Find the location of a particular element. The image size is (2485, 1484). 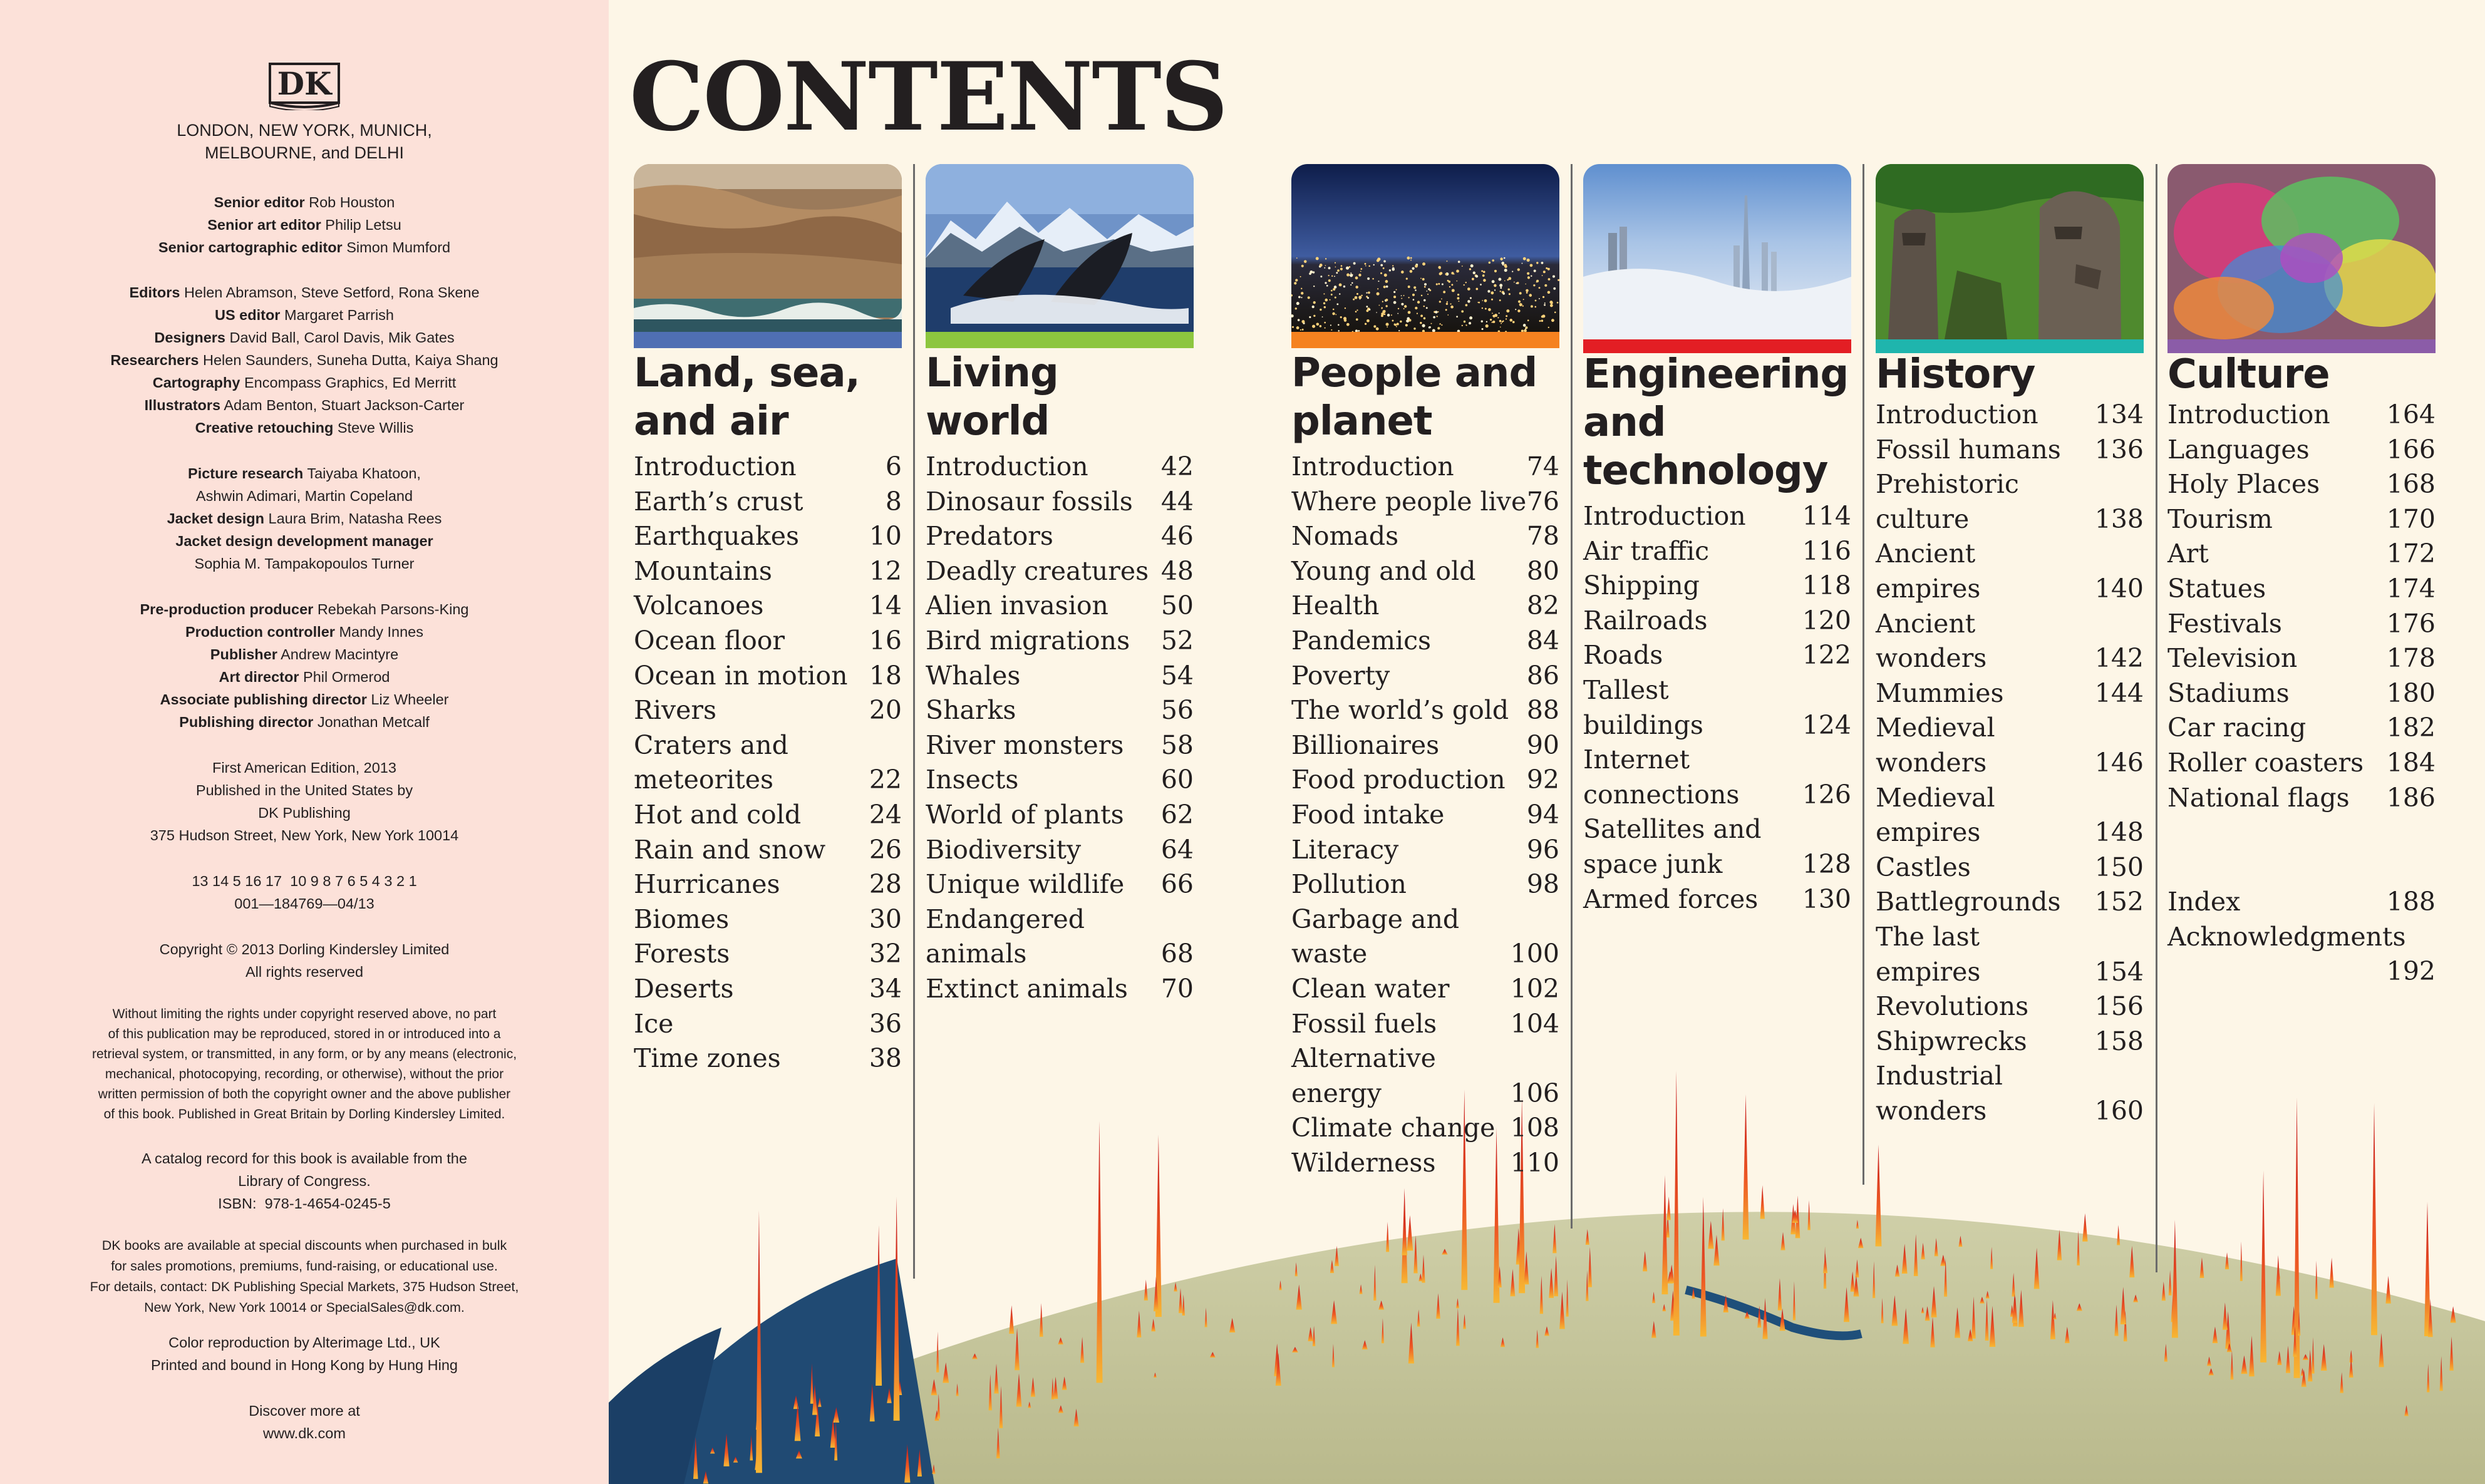

toc-entry: Bird migrations 52 is located at coordinates (1060, 641).